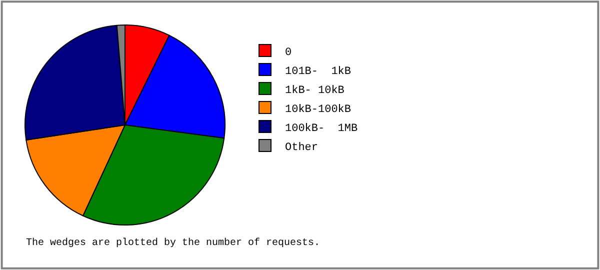 This screenshot has height=270, width=600. Describe the element at coordinates (318, 110) in the screenshot. I see `legend-label: 10kB-100kB` at that location.